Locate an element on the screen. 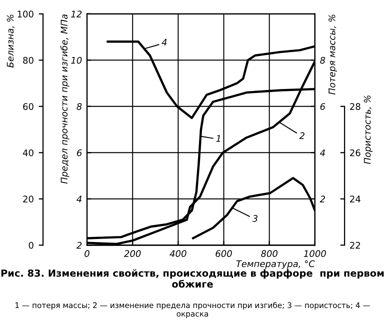 The image size is (385, 323). y-tick-label: 8 is located at coordinates (79, 106).